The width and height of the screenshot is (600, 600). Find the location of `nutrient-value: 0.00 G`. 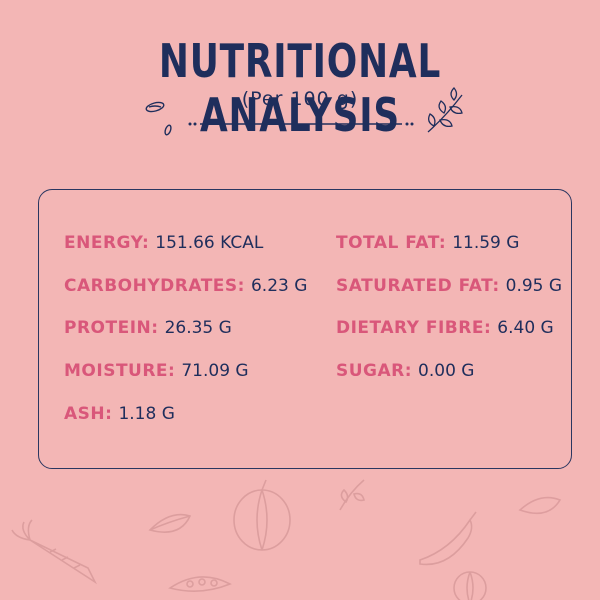

nutrient-value: 0.00 G is located at coordinates (446, 371).